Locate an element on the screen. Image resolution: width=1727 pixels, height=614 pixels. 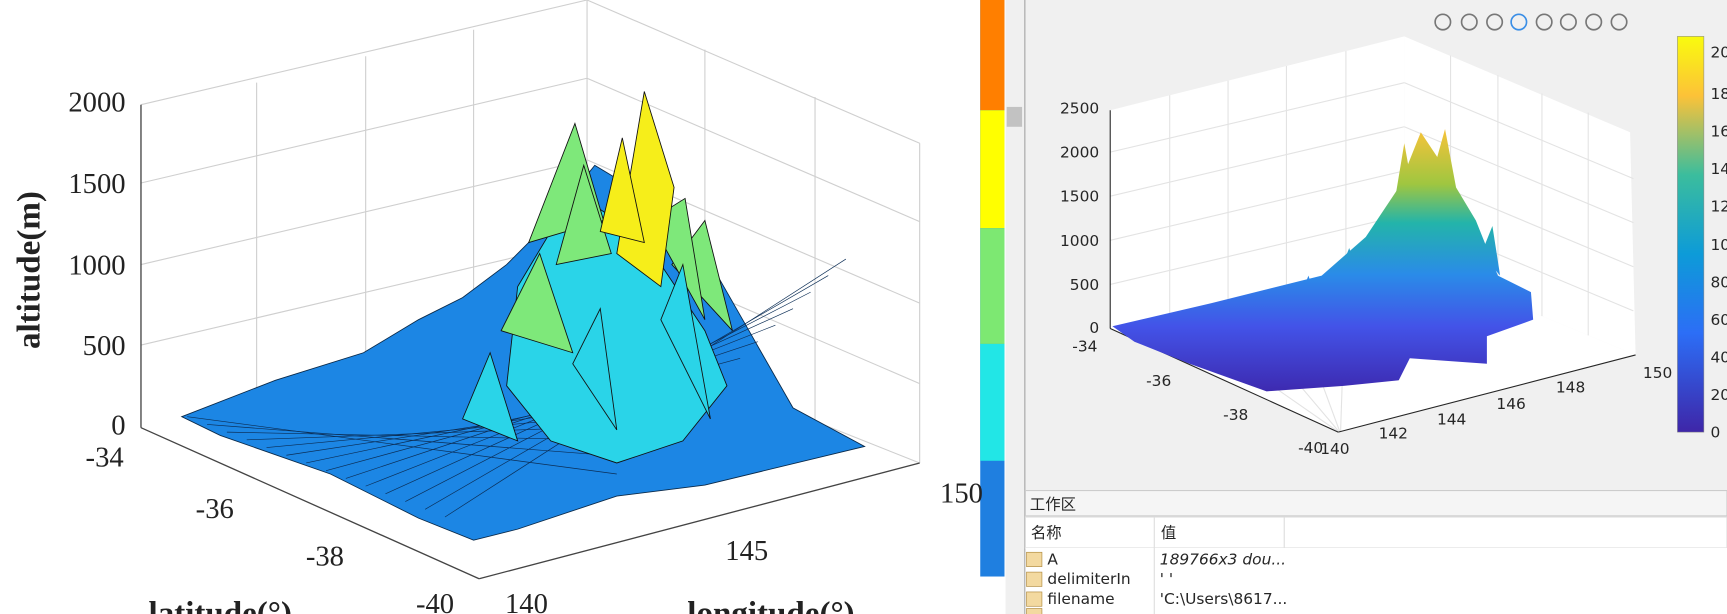
column-header: 名称 is located at coordinates (1046, 533).